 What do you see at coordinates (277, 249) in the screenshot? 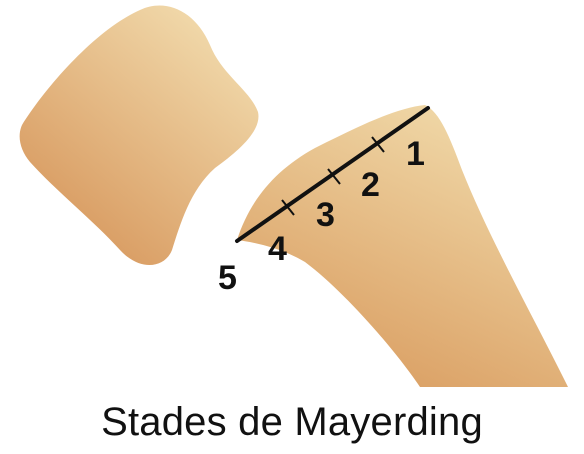
I see `stage-label-4: 4` at bounding box center [277, 249].